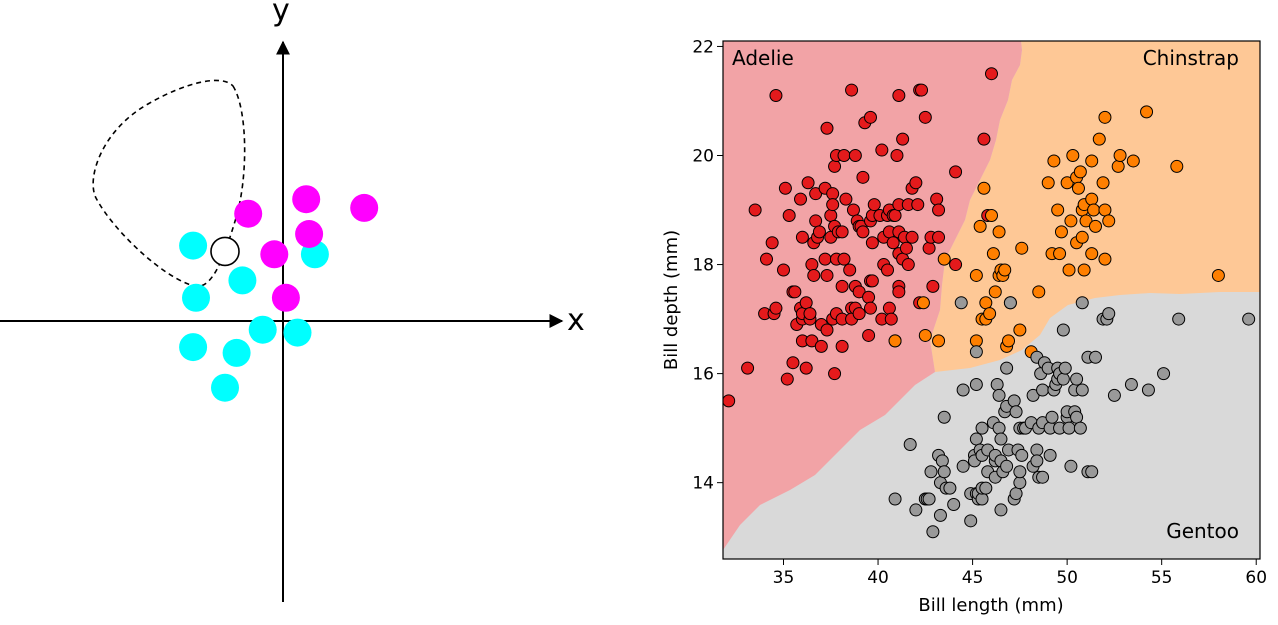  I want to click on y-tick-label: 16, so click(703, 375).